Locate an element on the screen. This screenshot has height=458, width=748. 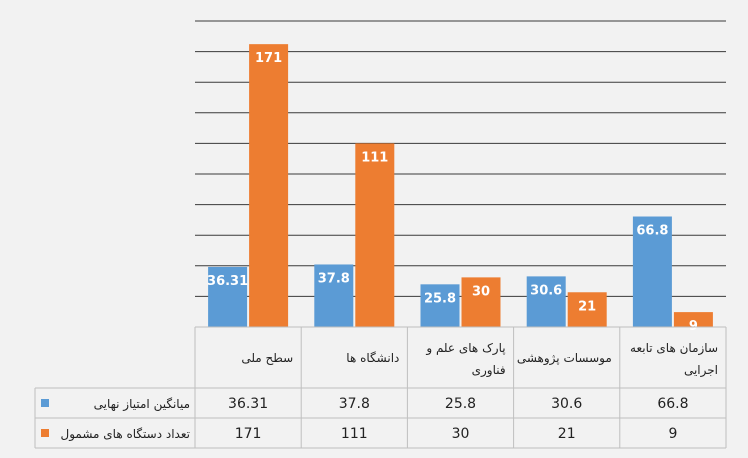
bar-value-label: 21 is located at coordinates (587, 306).